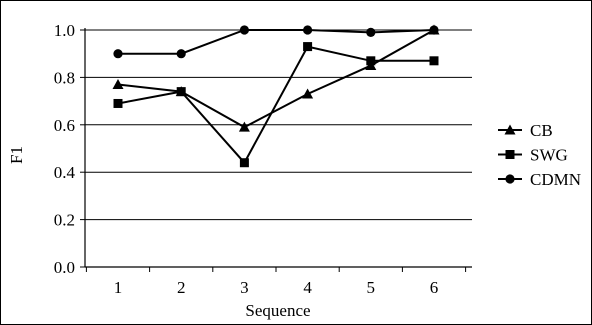  What do you see at coordinates (555, 179) in the screenshot?
I see `legend-label-cdmn: CDMN` at bounding box center [555, 179].